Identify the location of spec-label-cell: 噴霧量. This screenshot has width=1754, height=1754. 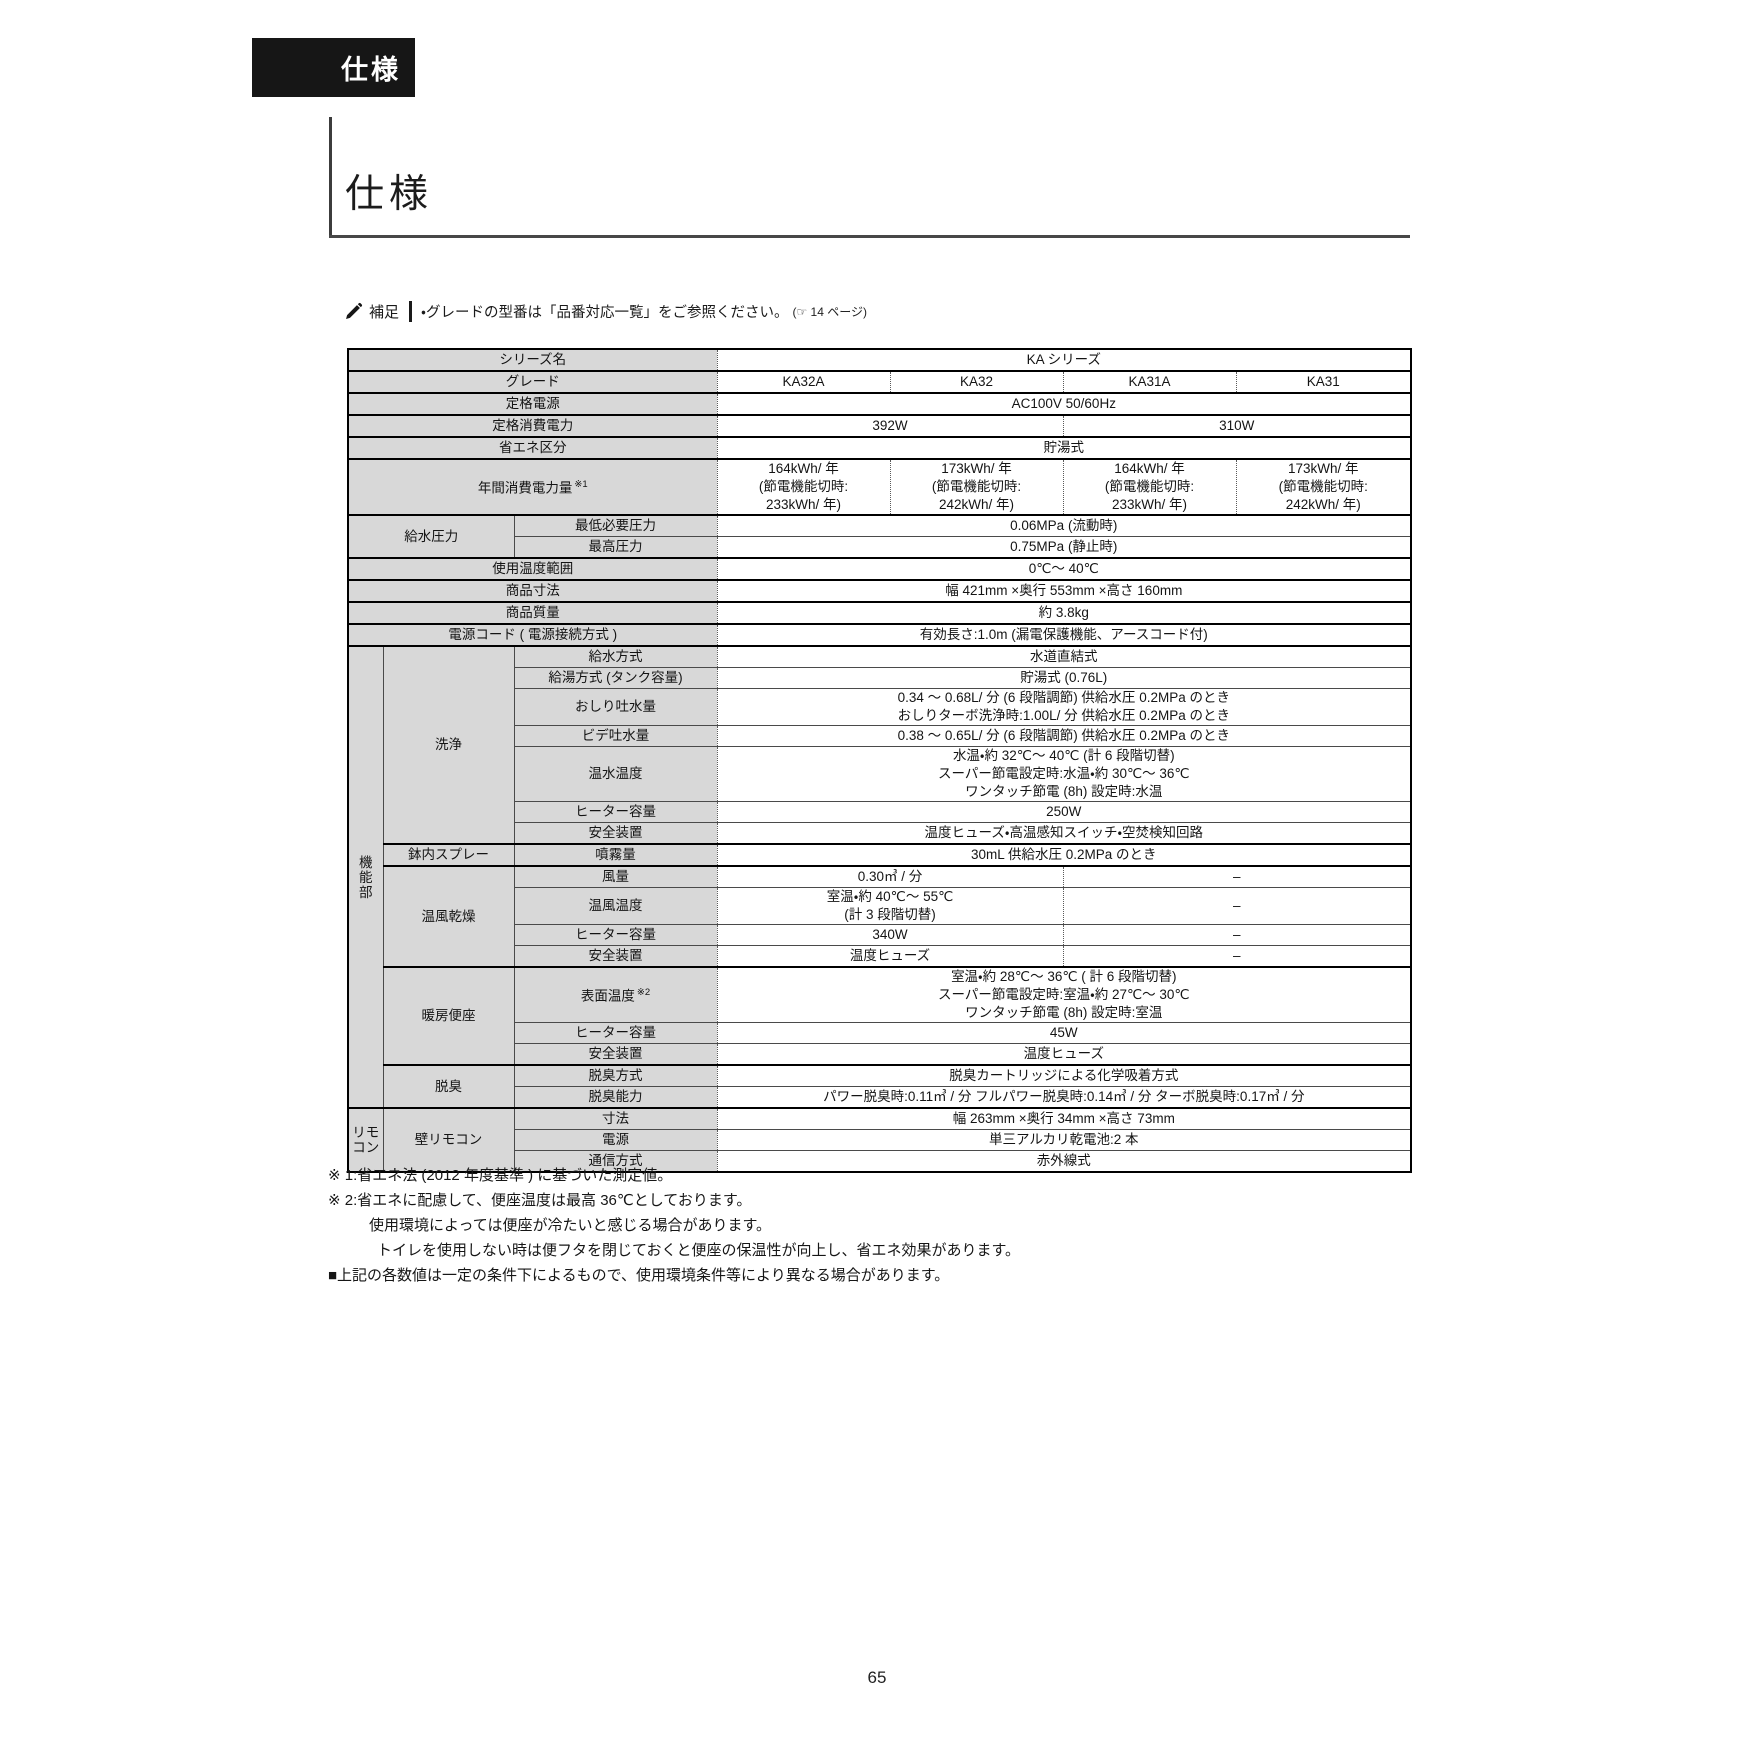
(615, 854).